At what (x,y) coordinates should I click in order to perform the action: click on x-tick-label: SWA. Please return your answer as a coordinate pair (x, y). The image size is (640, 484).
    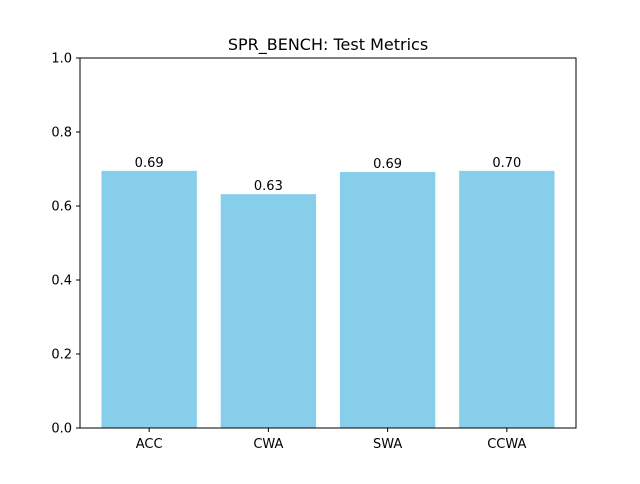
    Looking at the image, I should click on (387, 444).